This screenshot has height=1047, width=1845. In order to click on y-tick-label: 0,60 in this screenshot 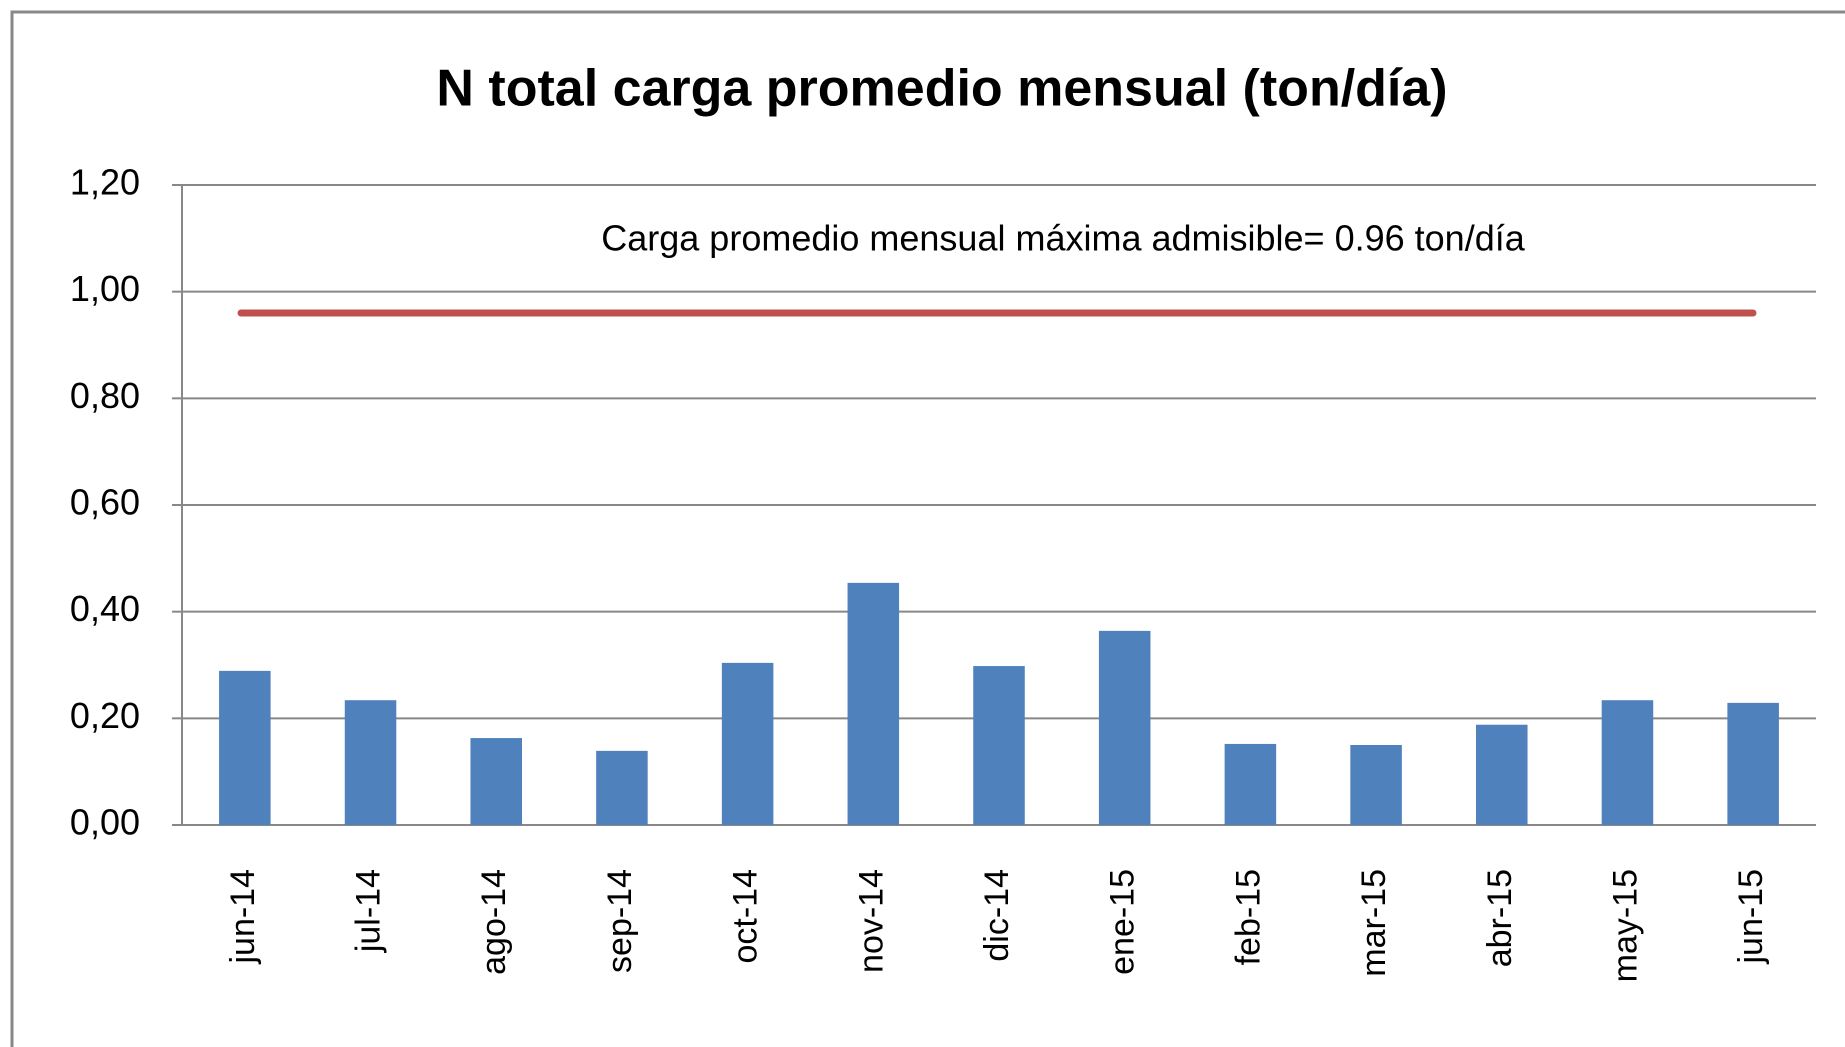, I will do `click(105, 502)`.